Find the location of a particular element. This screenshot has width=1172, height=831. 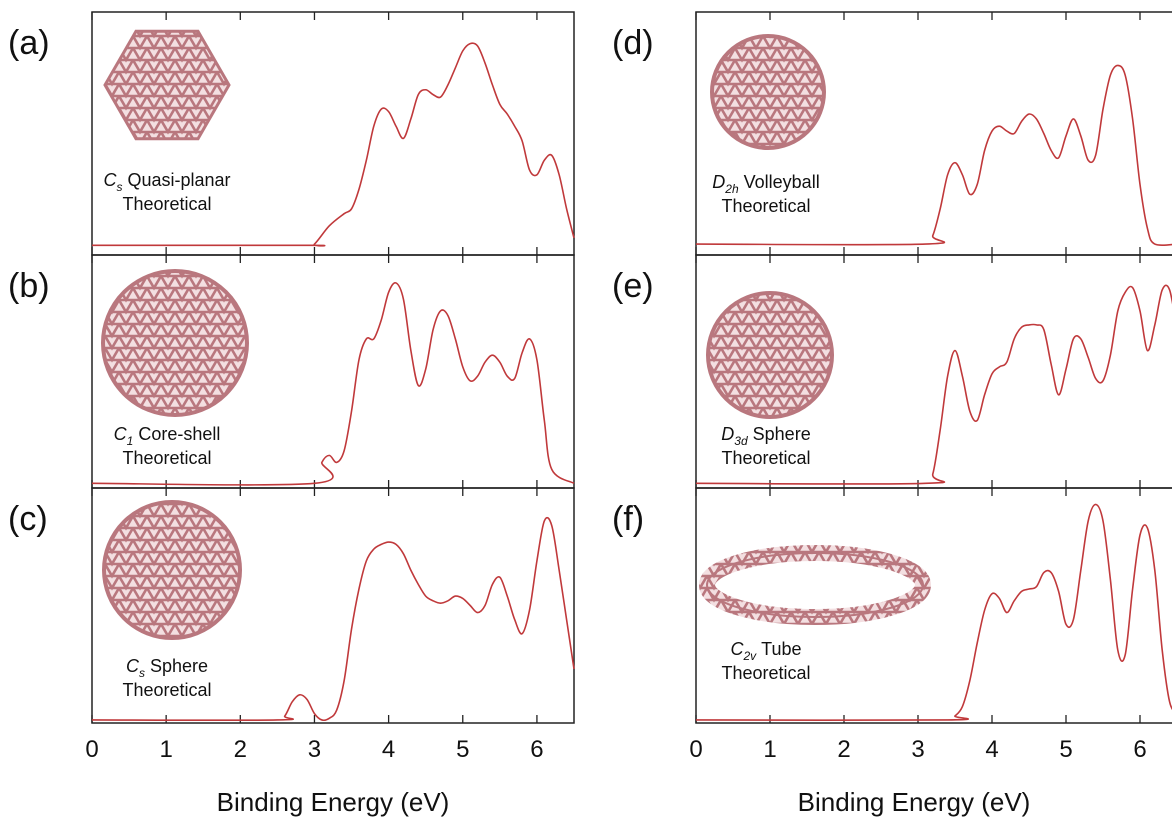

structure-label: Cs Sphere is located at coordinates (167, 668).